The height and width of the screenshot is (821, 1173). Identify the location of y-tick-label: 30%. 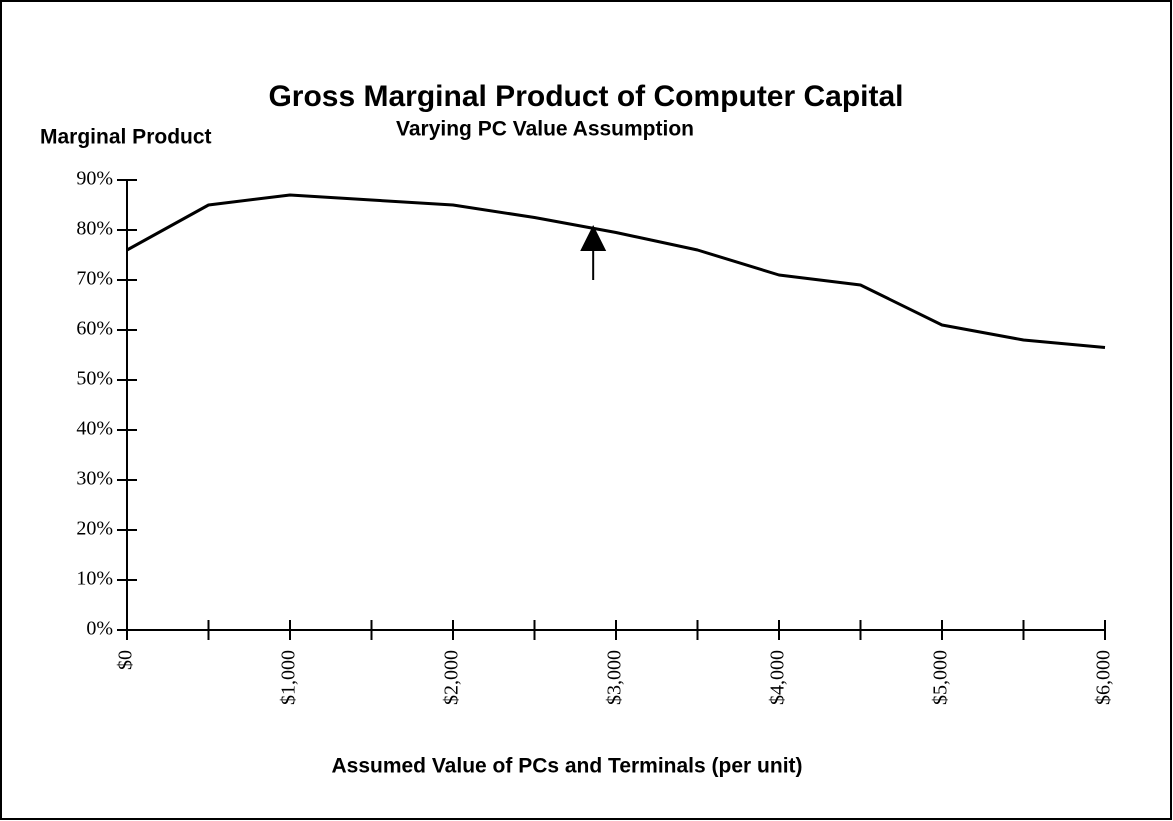
(94, 479).